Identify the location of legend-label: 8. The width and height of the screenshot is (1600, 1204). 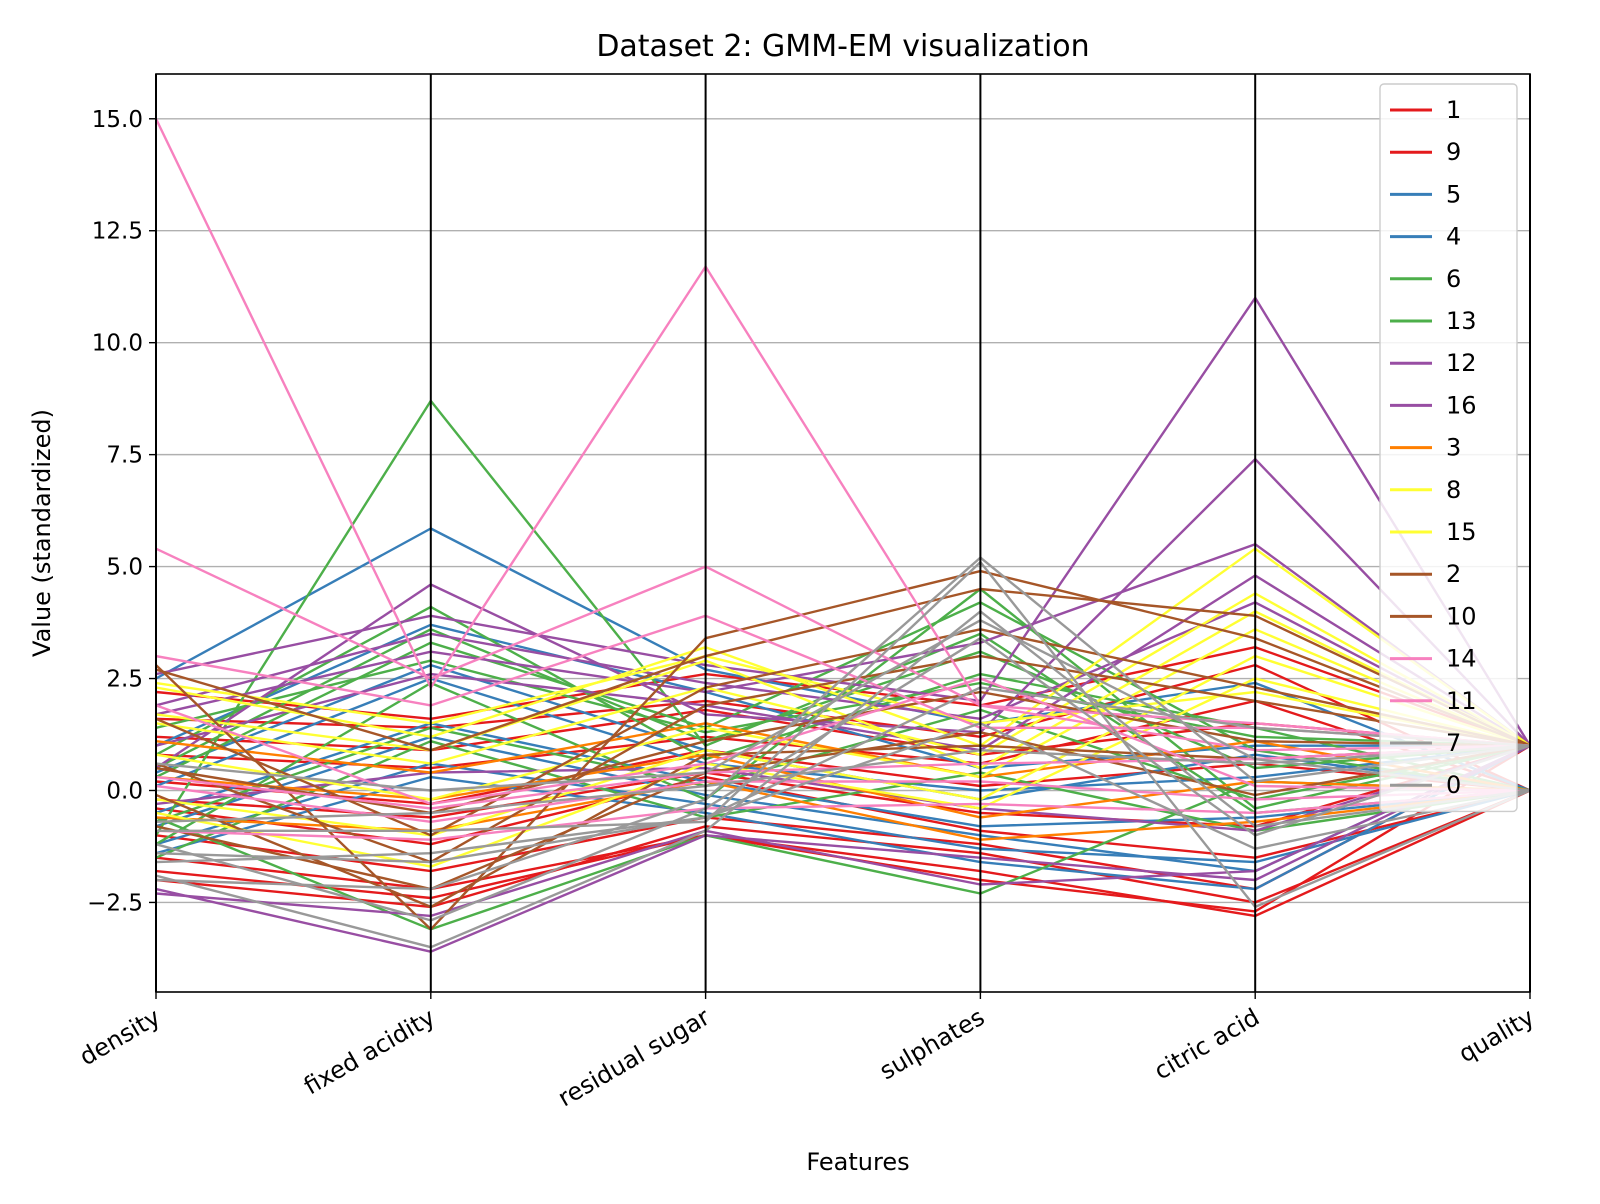
(1453, 490).